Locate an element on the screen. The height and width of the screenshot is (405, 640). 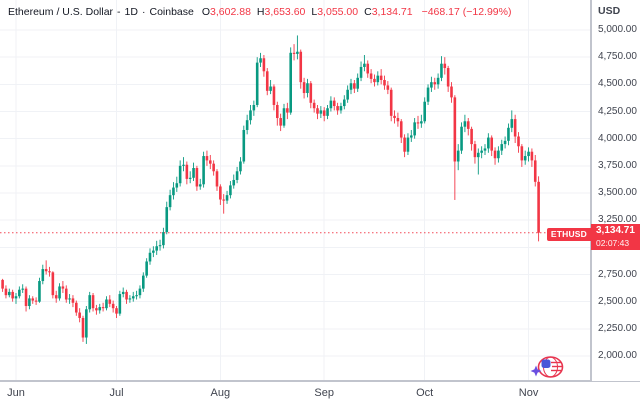
price-tick-label: 5,000.00 is located at coordinates (617, 29).